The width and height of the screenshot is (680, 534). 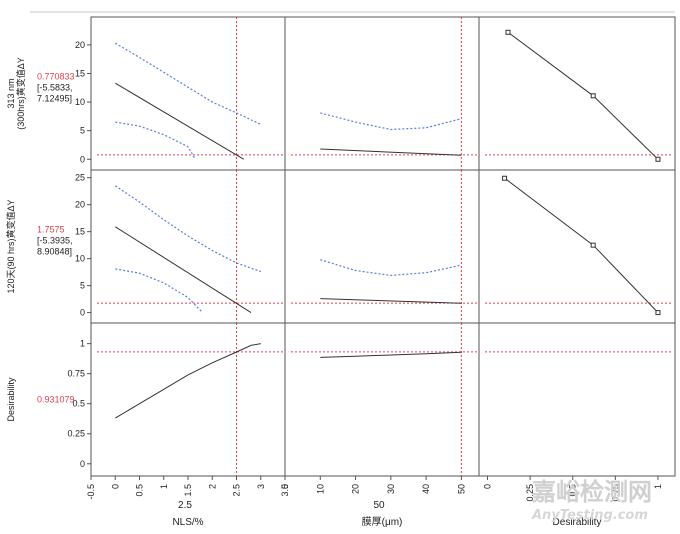 I want to click on x-tick-label: 50, so click(x=461, y=489).